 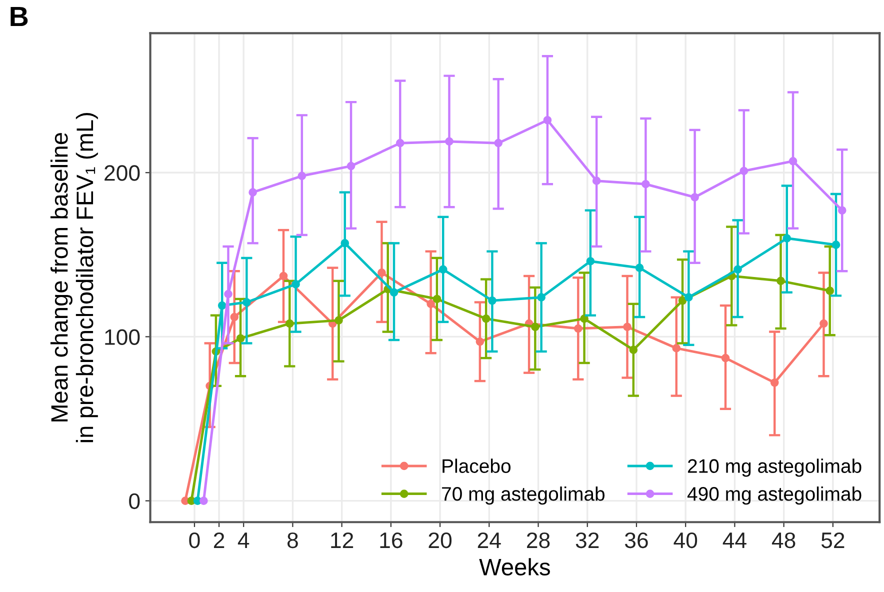 I want to click on x-tick-label: 8, so click(x=292, y=540).